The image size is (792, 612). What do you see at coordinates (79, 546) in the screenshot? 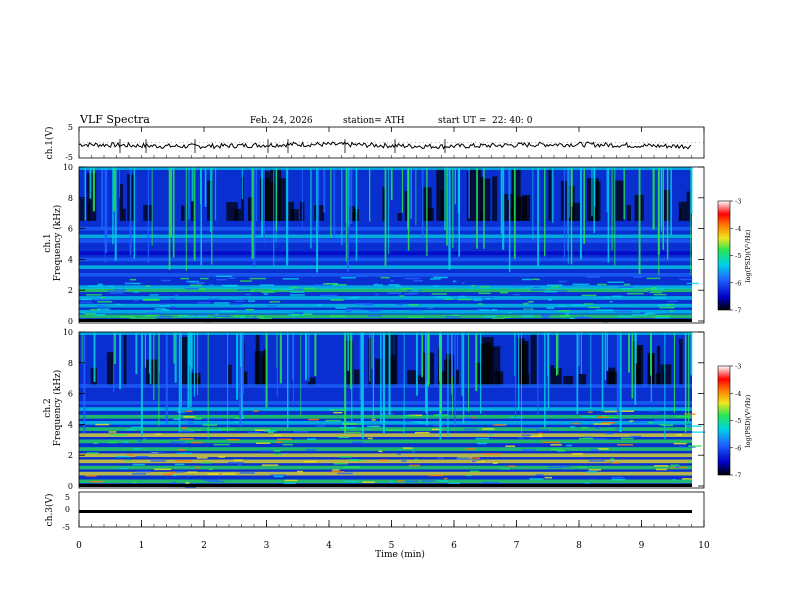
I see `time-tick-label: 0` at bounding box center [79, 546].